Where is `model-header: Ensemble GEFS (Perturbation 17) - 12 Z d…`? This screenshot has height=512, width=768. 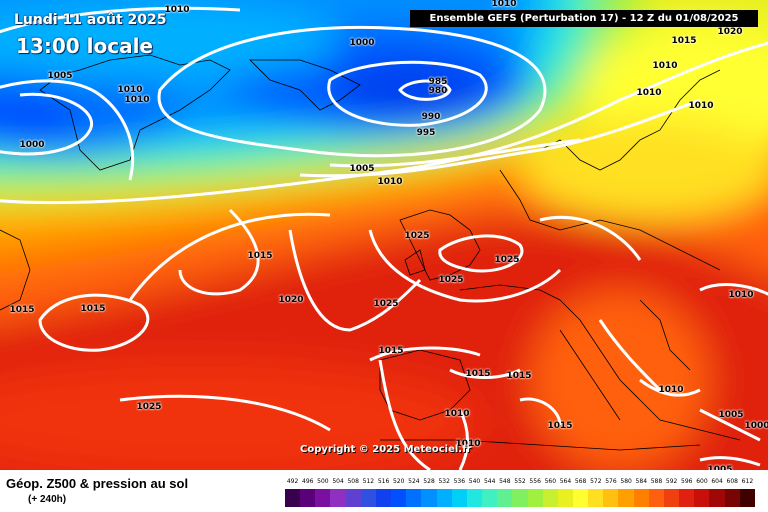
model-header: Ensemble GEFS (Perturbation 17) - 12 Z d… is located at coordinates (584, 18).